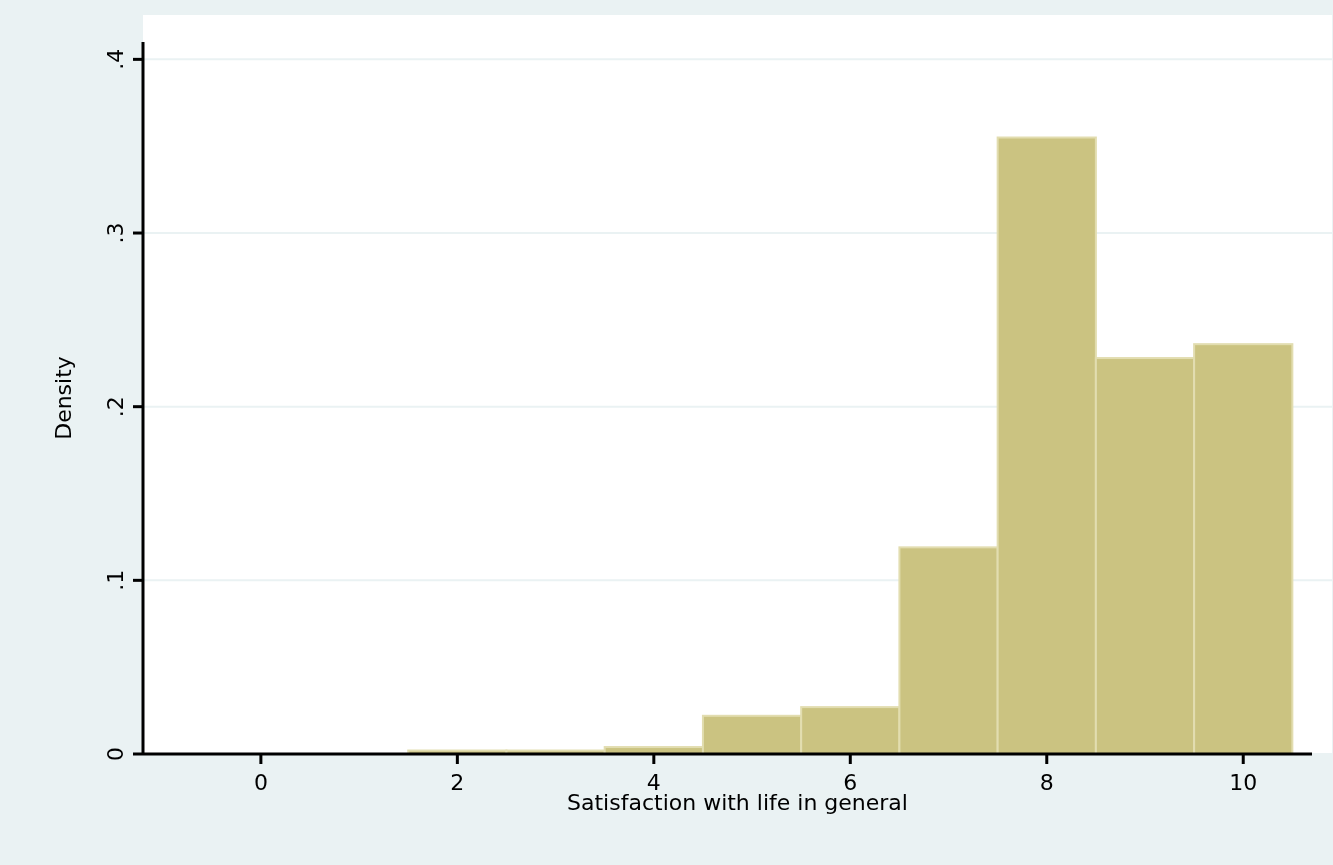 This screenshot has width=1333, height=865. What do you see at coordinates (115, 59) in the screenshot?
I see `y-tick-label: .4` at bounding box center [115, 59].